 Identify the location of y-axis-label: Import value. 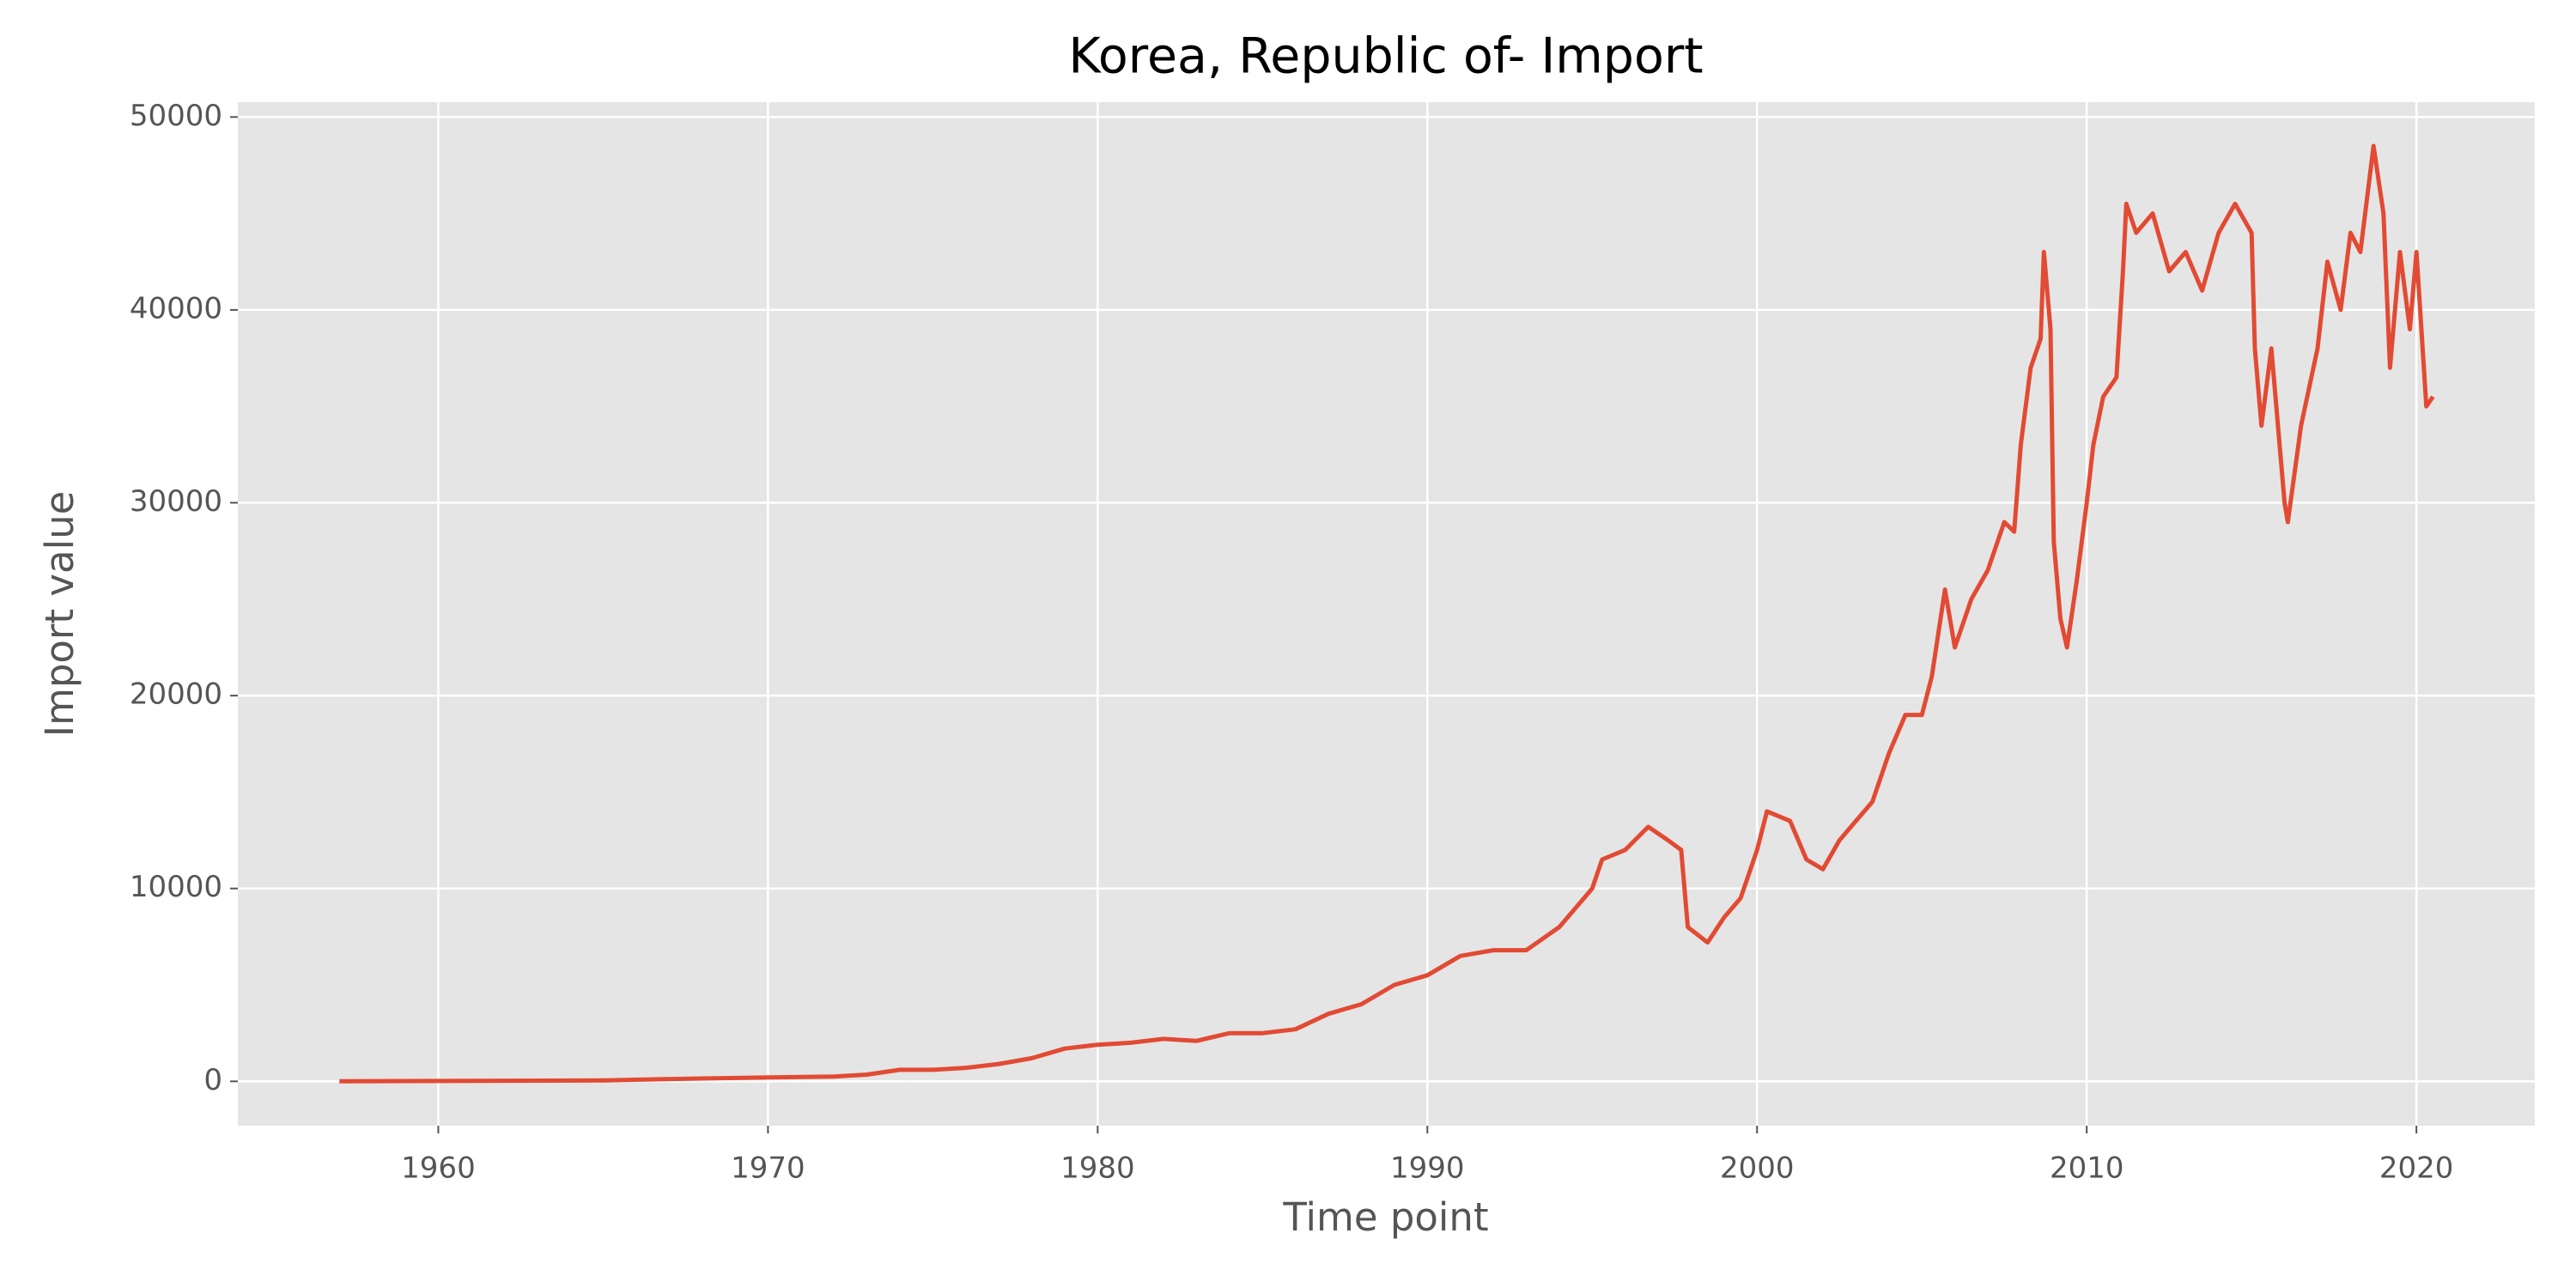
(59, 614).